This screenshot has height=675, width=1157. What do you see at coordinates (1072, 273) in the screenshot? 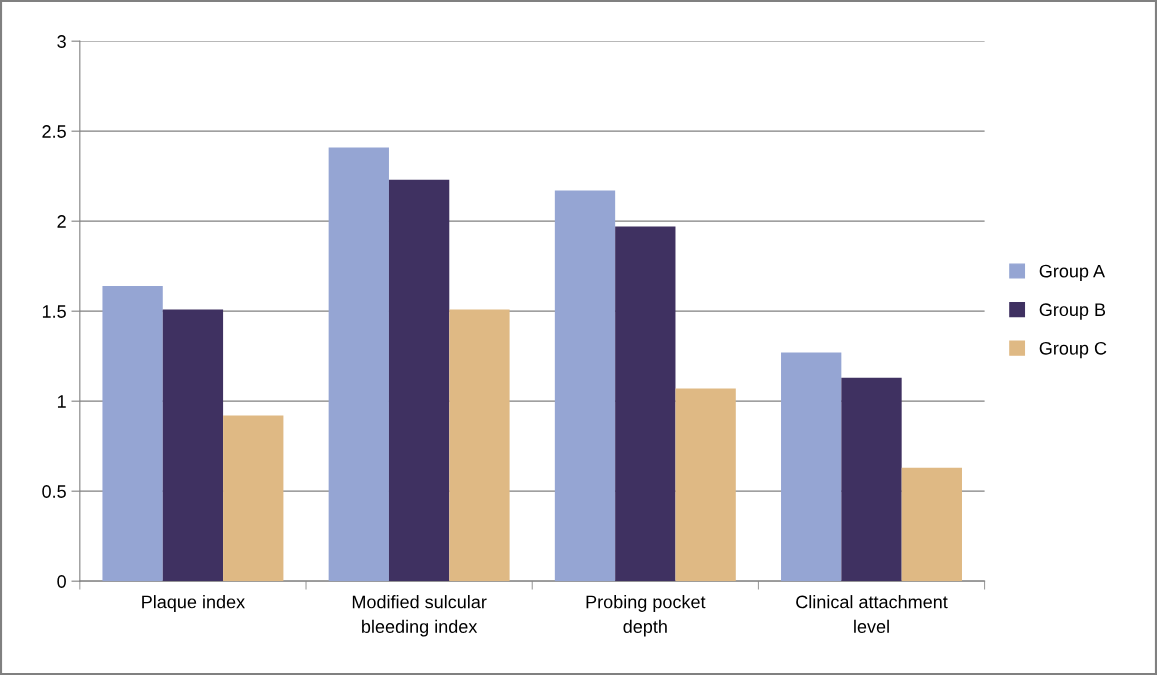
I see `legend-label: Group A` at bounding box center [1072, 273].